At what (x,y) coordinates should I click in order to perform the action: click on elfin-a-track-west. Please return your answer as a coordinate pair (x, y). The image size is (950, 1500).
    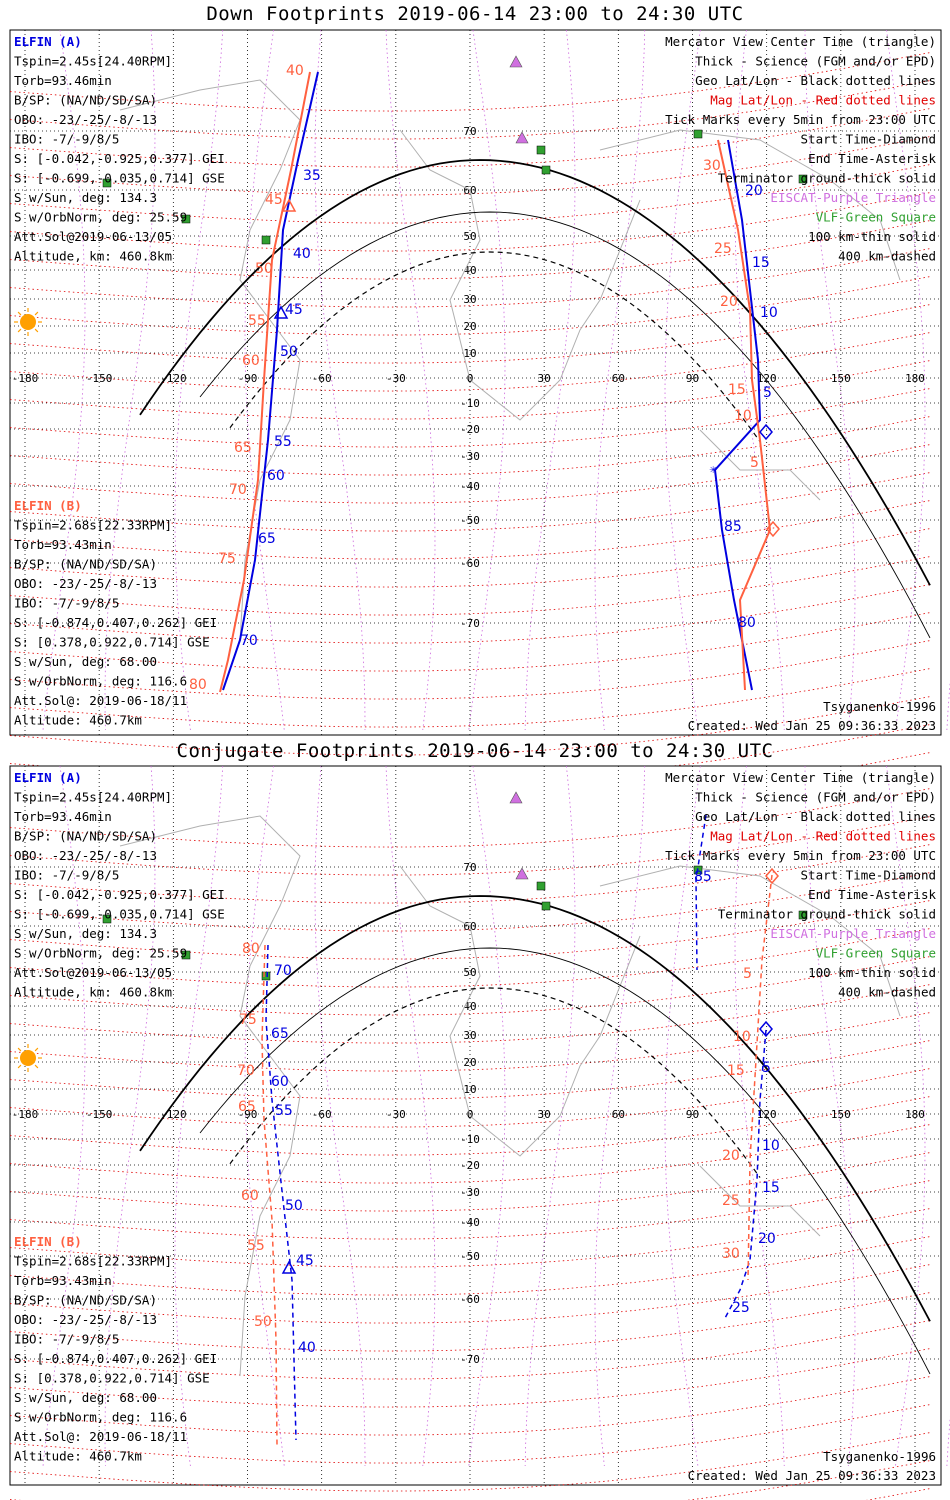
    Looking at the image, I should click on (270, 381).